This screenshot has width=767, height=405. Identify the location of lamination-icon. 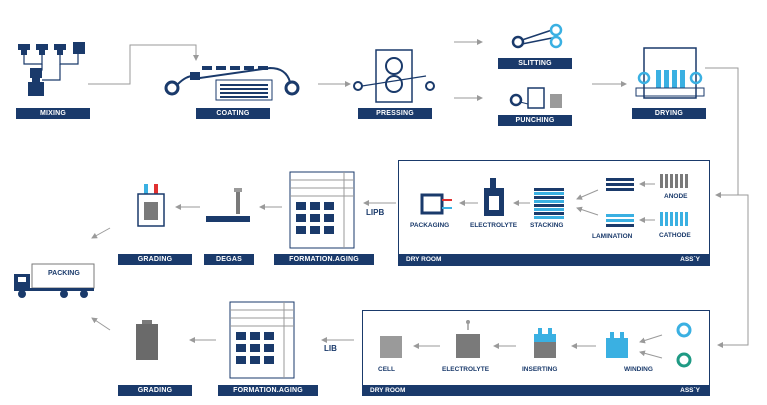
(620, 220).